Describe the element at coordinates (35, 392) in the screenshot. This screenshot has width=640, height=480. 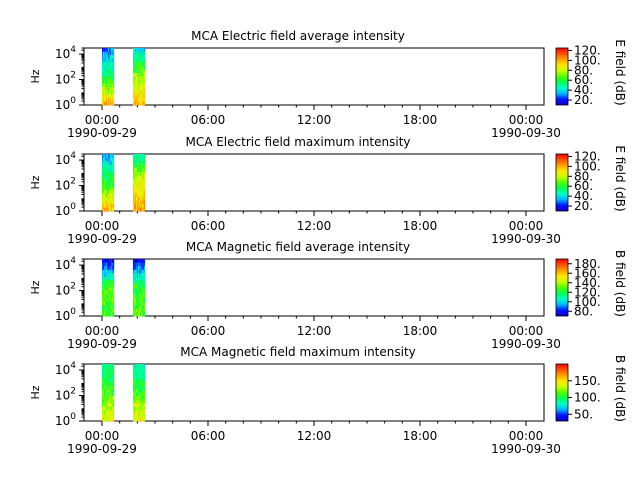
I see `y-axis-label: Hz` at that location.